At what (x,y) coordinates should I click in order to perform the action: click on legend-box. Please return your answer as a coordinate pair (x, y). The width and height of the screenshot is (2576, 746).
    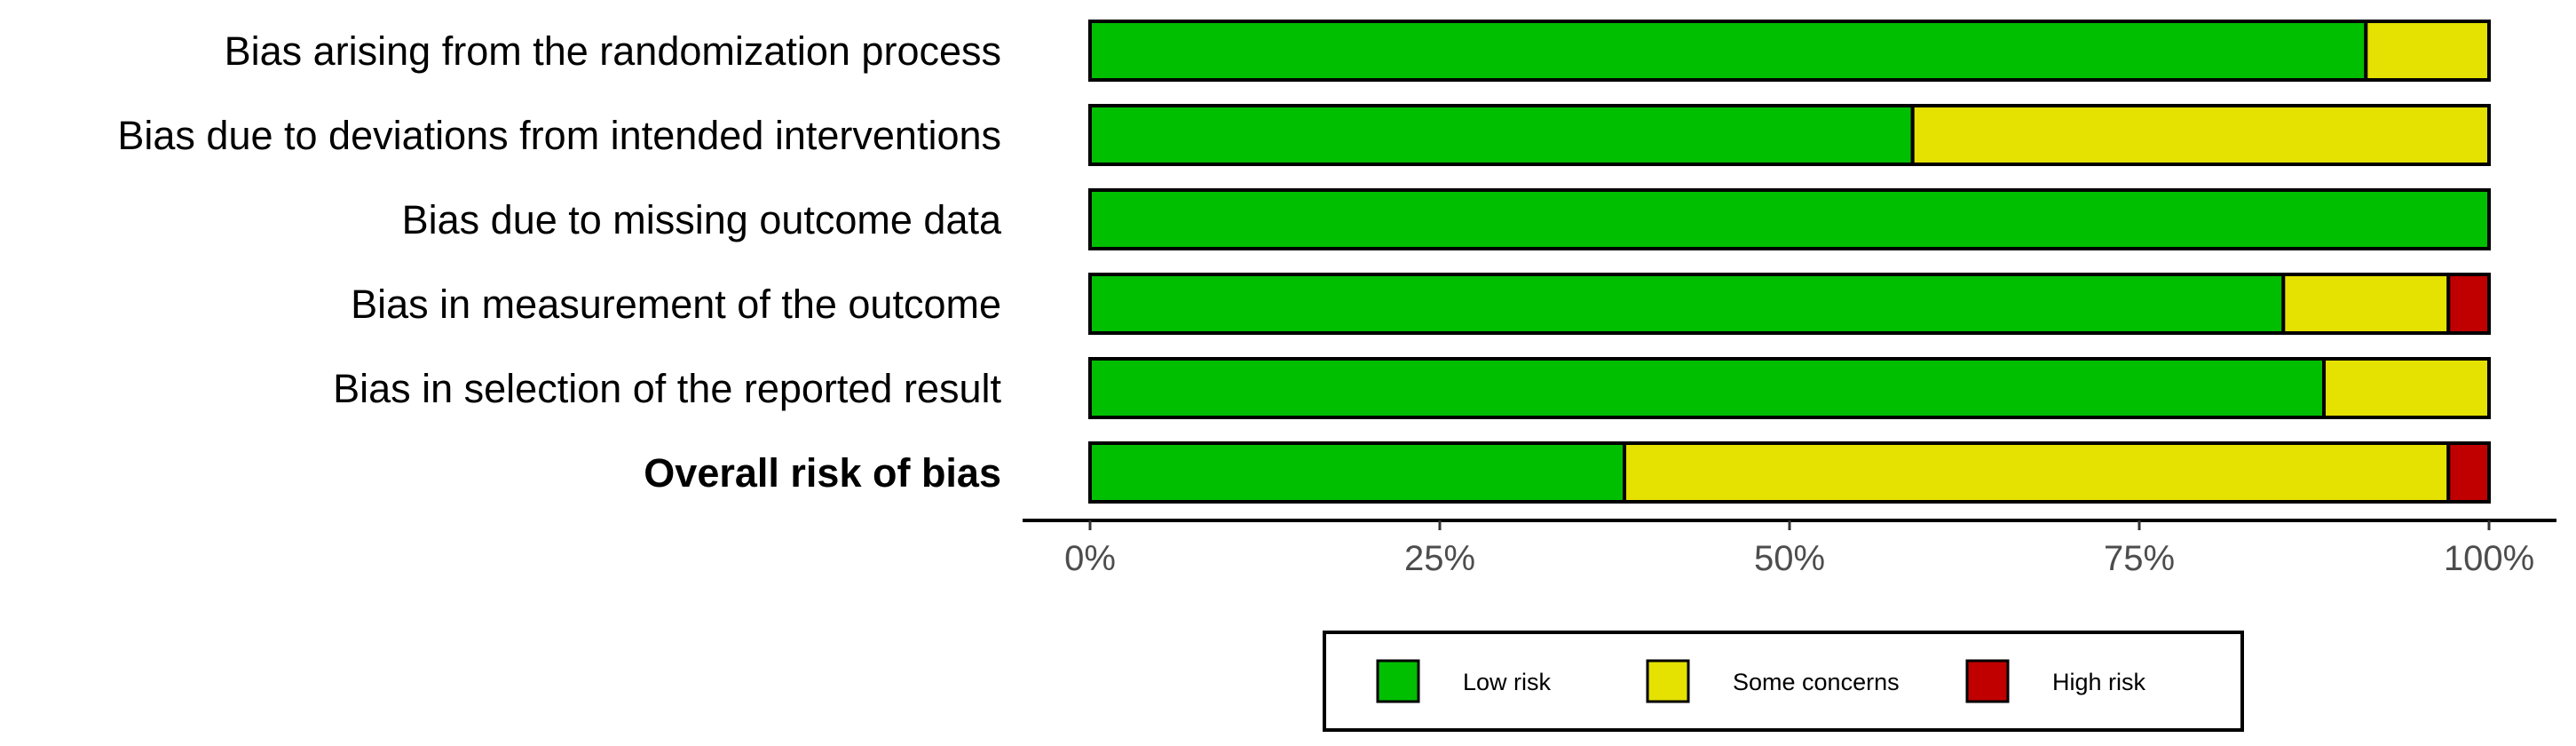
    Looking at the image, I should click on (1783, 681).